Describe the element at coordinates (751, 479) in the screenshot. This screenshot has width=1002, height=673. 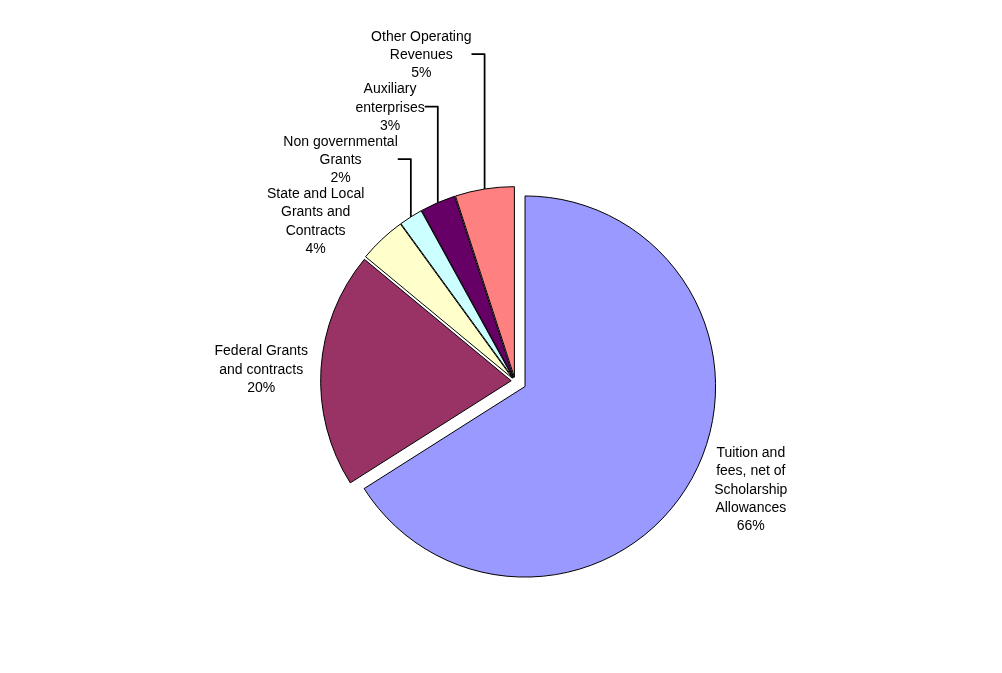
I see `slice-label: Tuition and fees, net of Scholarship Allowances` at that location.